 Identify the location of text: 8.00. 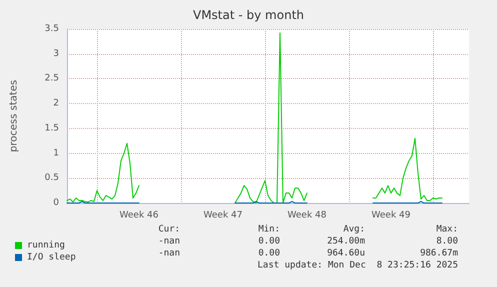
(447, 241).